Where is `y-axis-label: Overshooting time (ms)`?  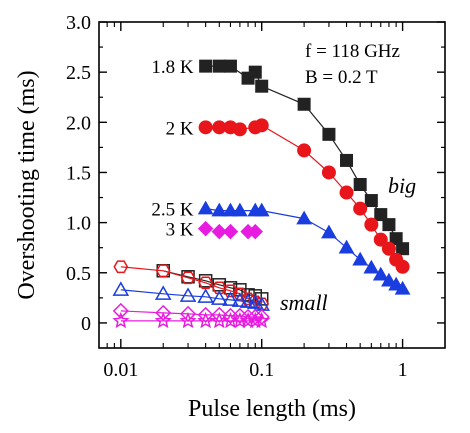 y-axis-label: Overshooting time (ms) is located at coordinates (27, 184).